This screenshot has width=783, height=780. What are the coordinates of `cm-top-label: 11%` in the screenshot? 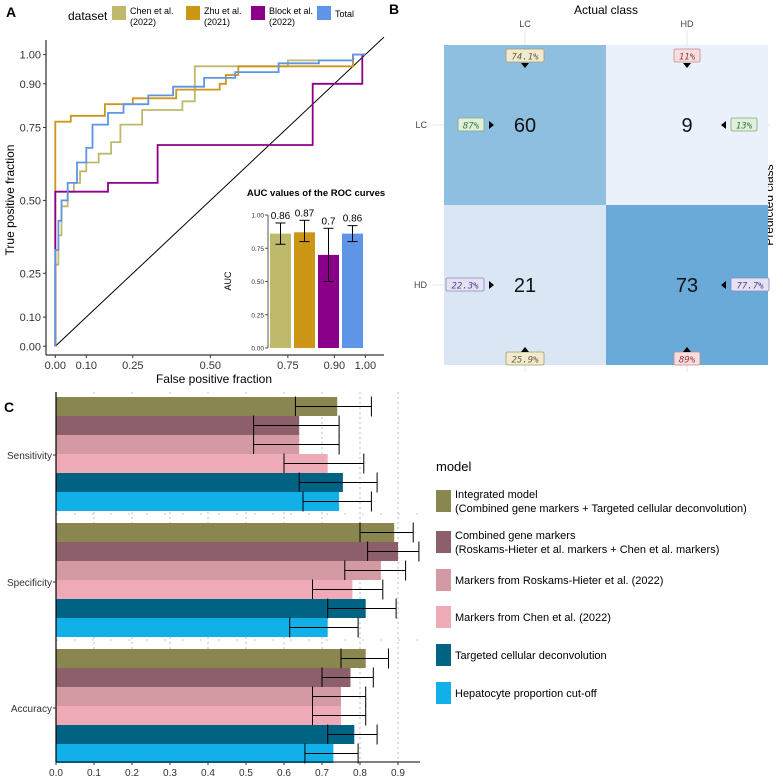 It's located at (687, 58).